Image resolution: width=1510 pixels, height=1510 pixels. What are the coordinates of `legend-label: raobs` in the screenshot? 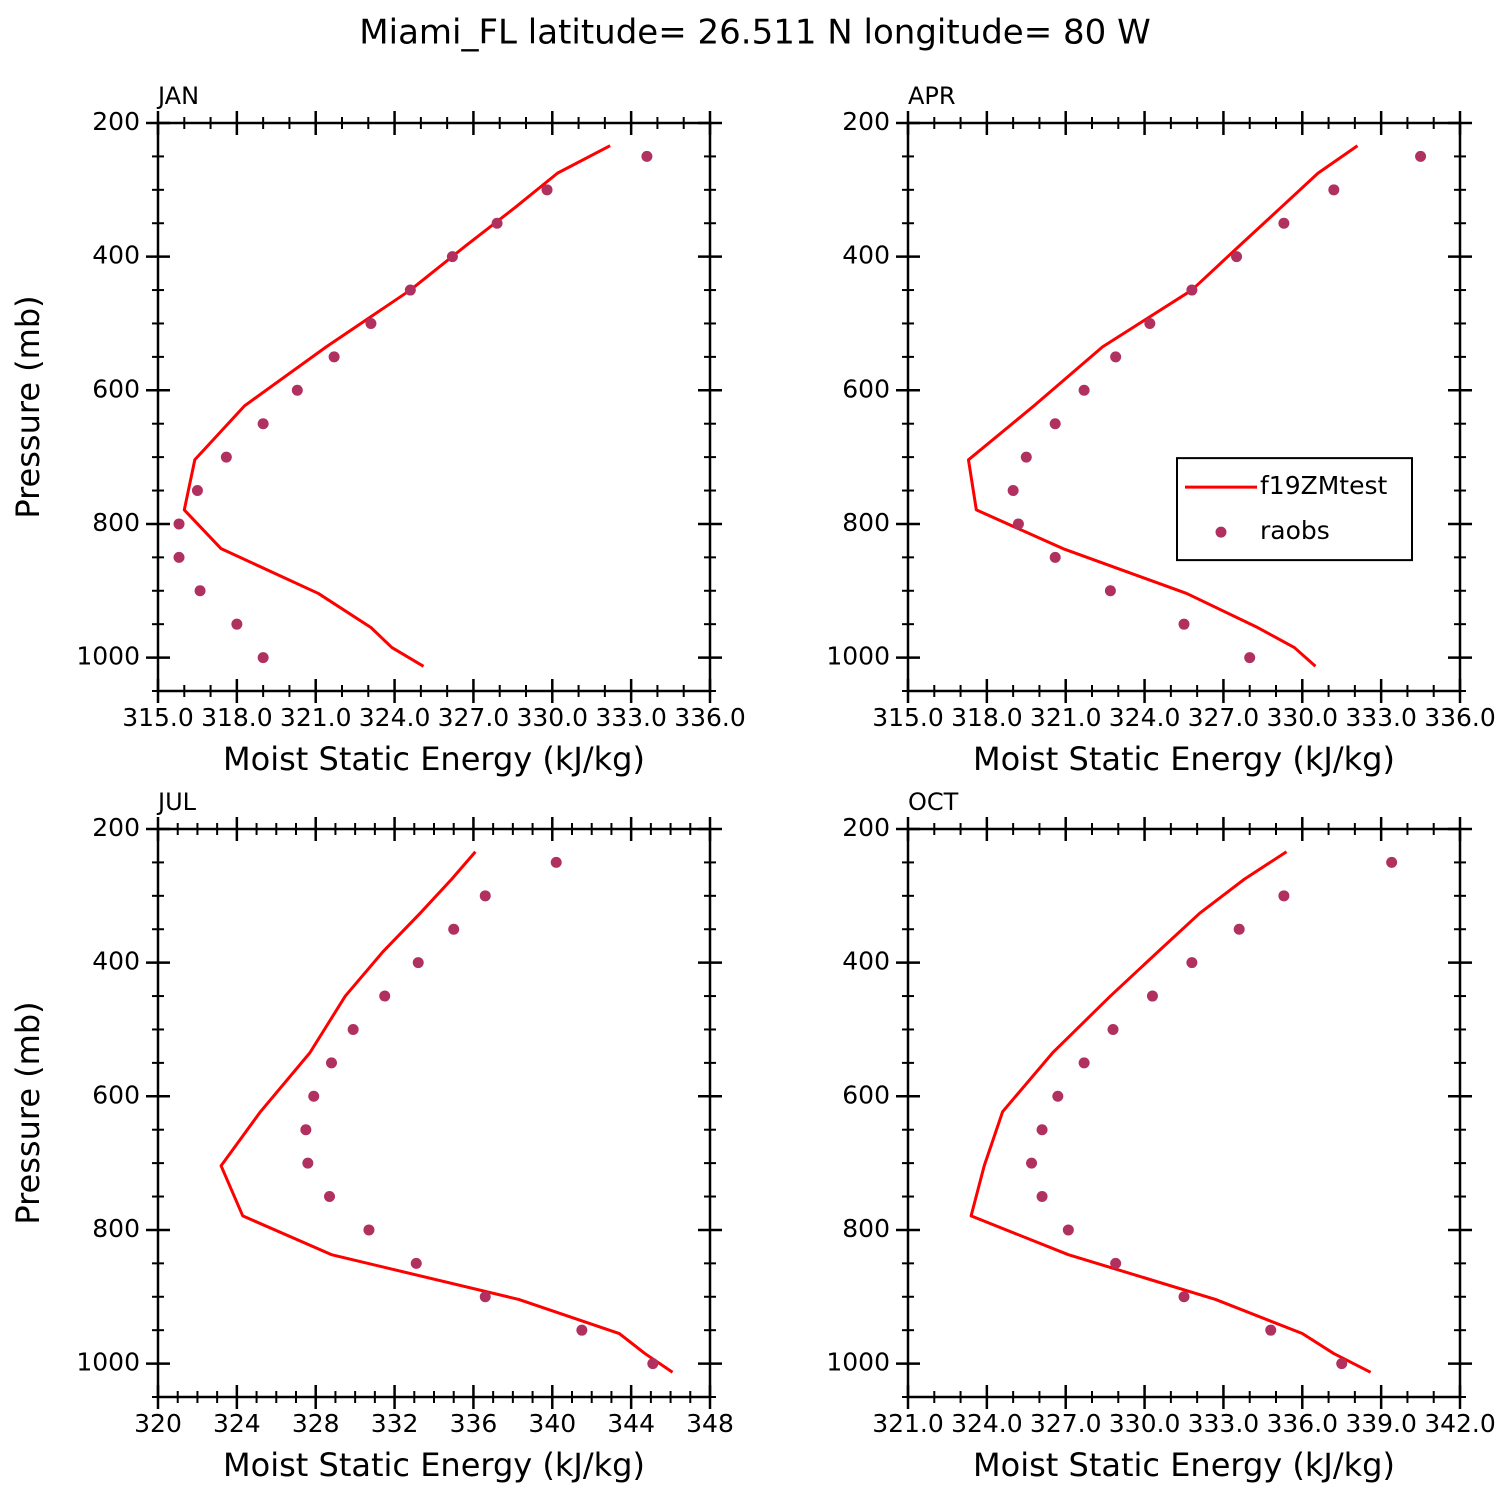 It's located at (1295, 530).